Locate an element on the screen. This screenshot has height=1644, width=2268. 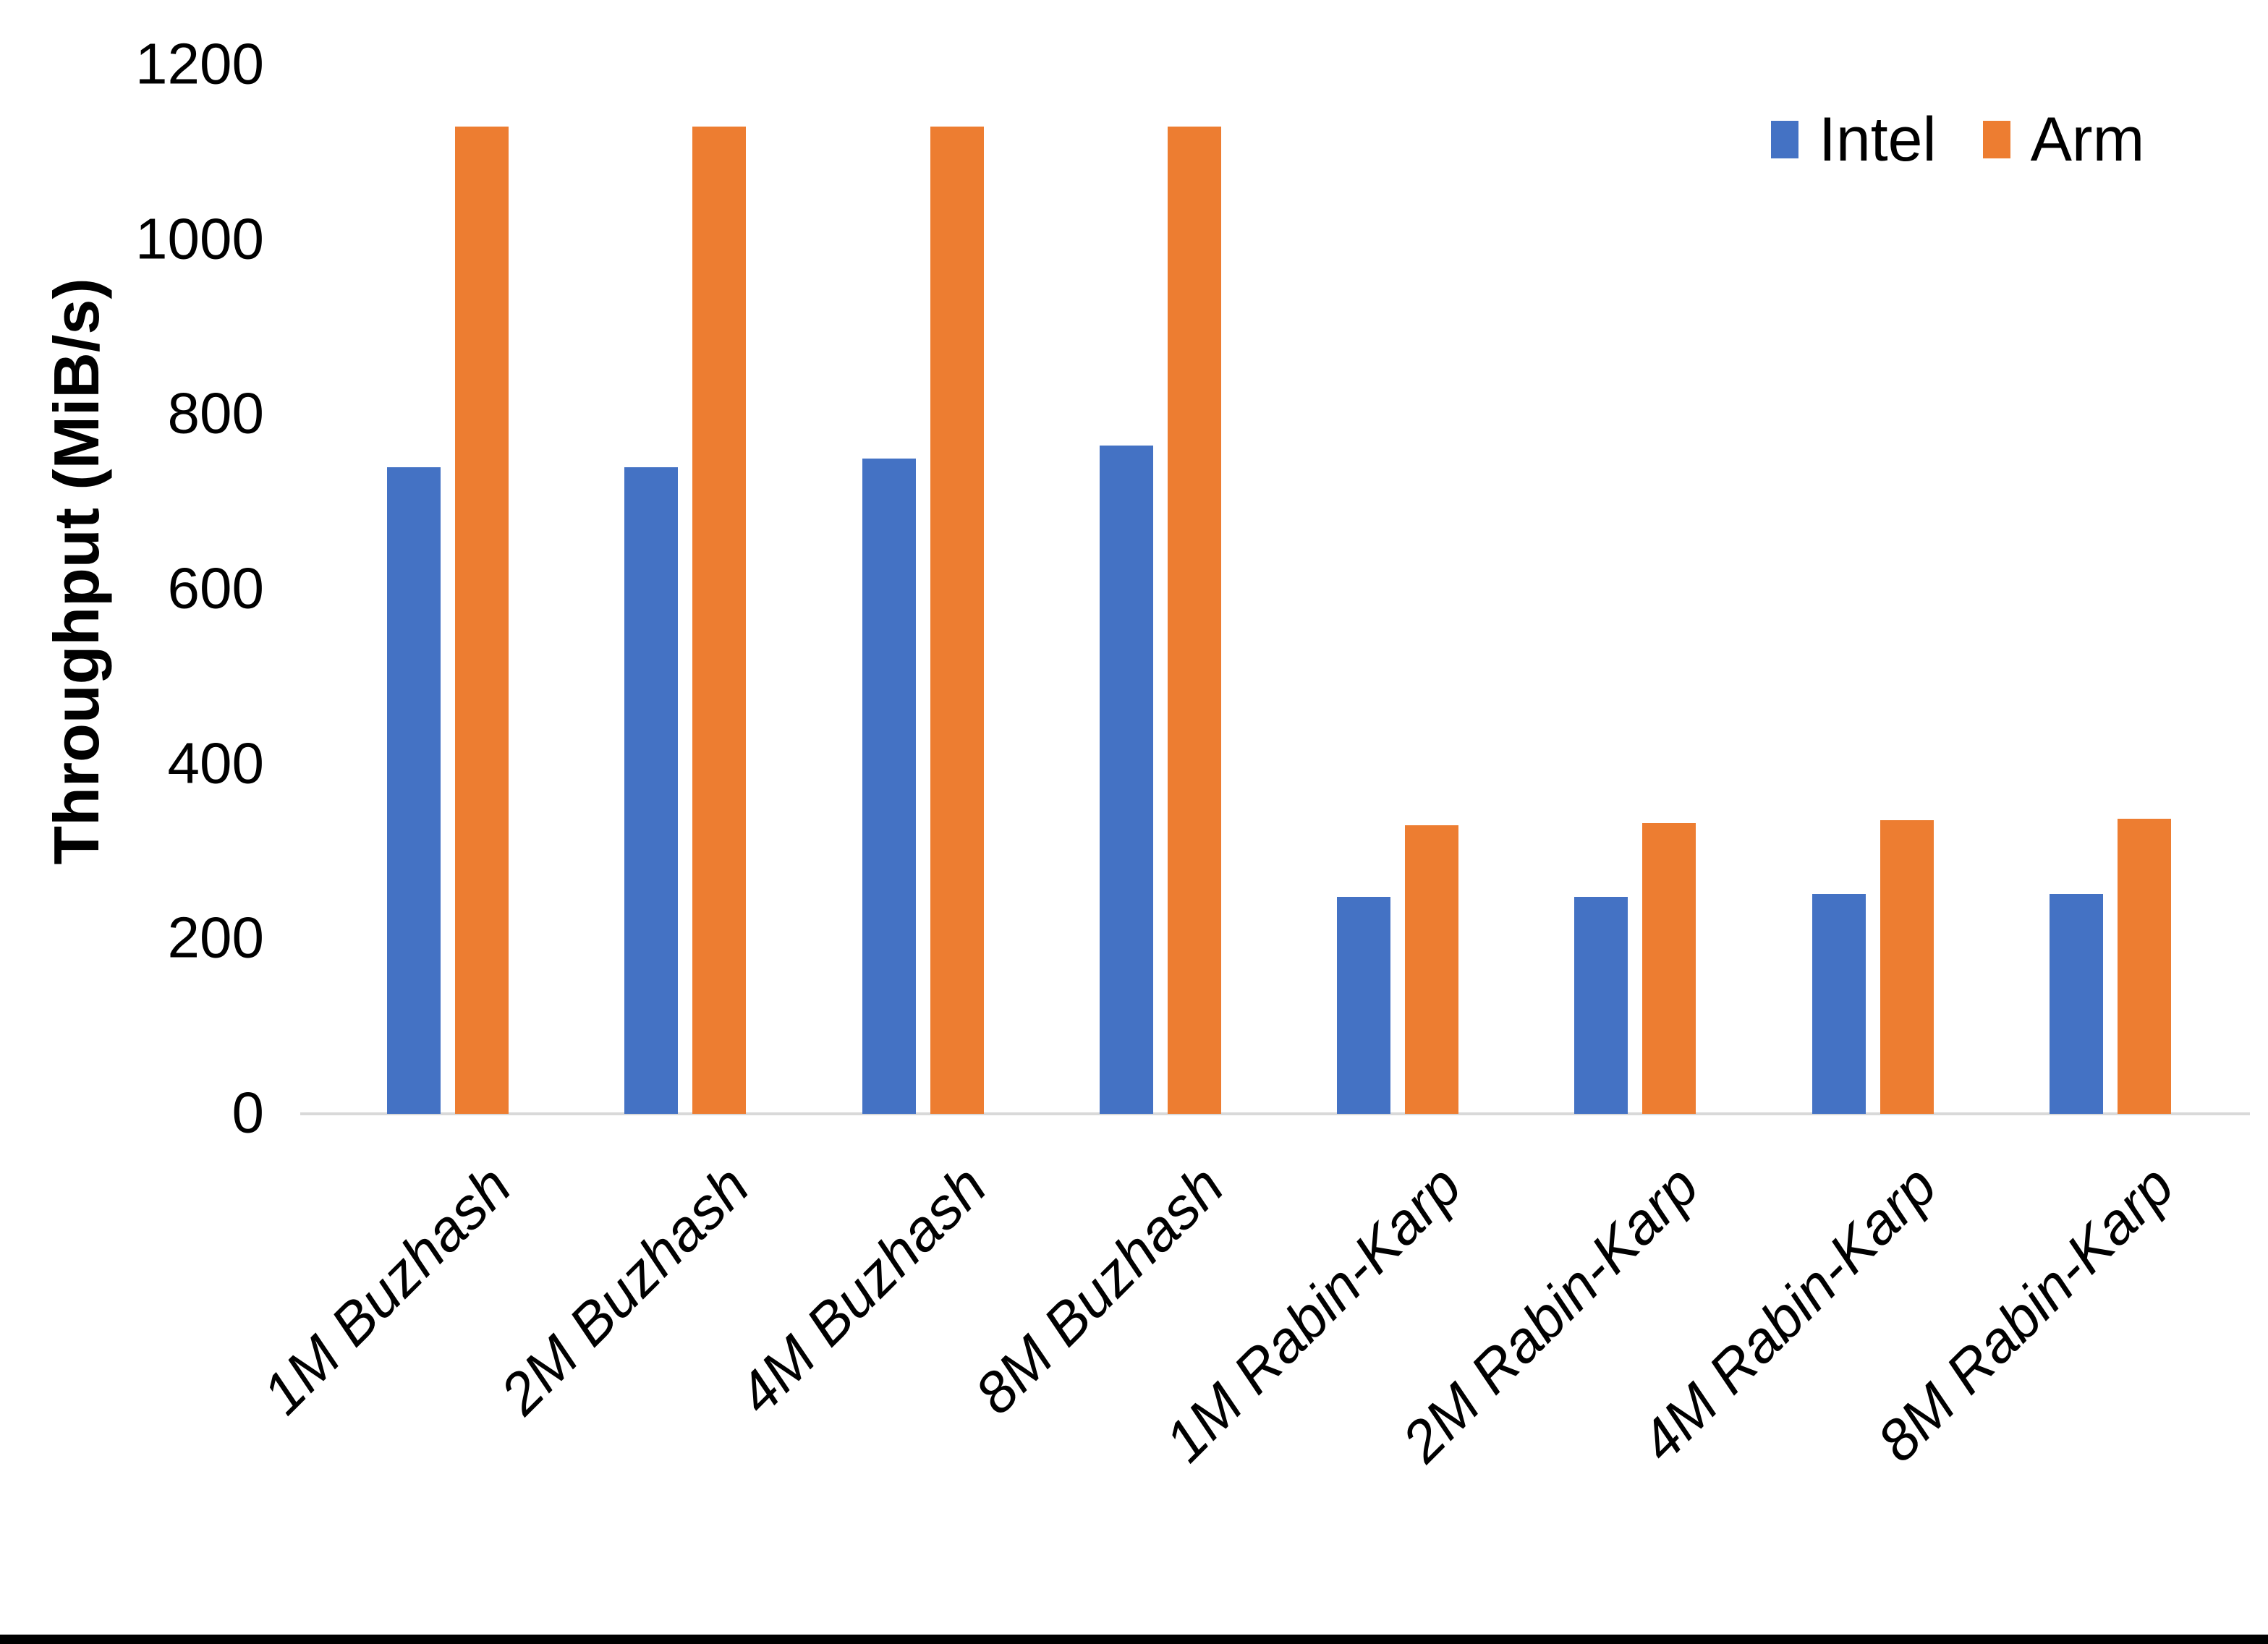
x-category-label: 8M Buzhash is located at coordinates (1099, 1289).